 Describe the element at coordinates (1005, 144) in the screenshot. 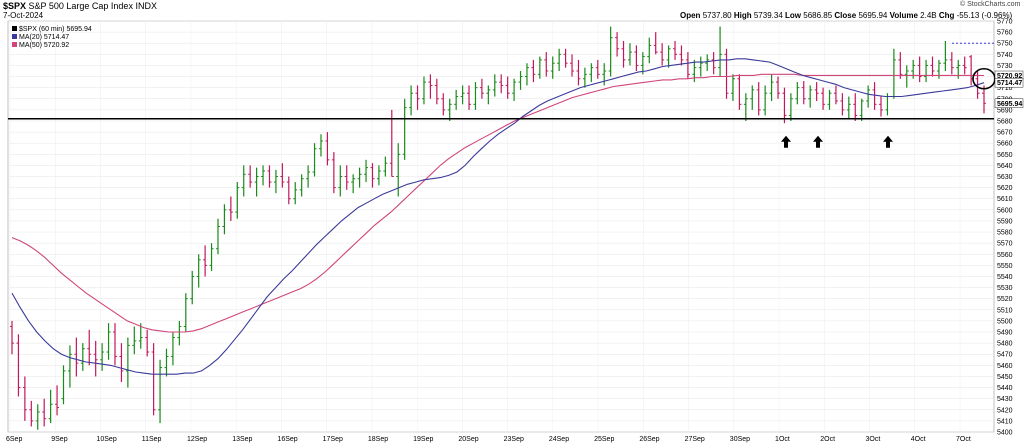

I see `y-tick-label: 5660` at that location.